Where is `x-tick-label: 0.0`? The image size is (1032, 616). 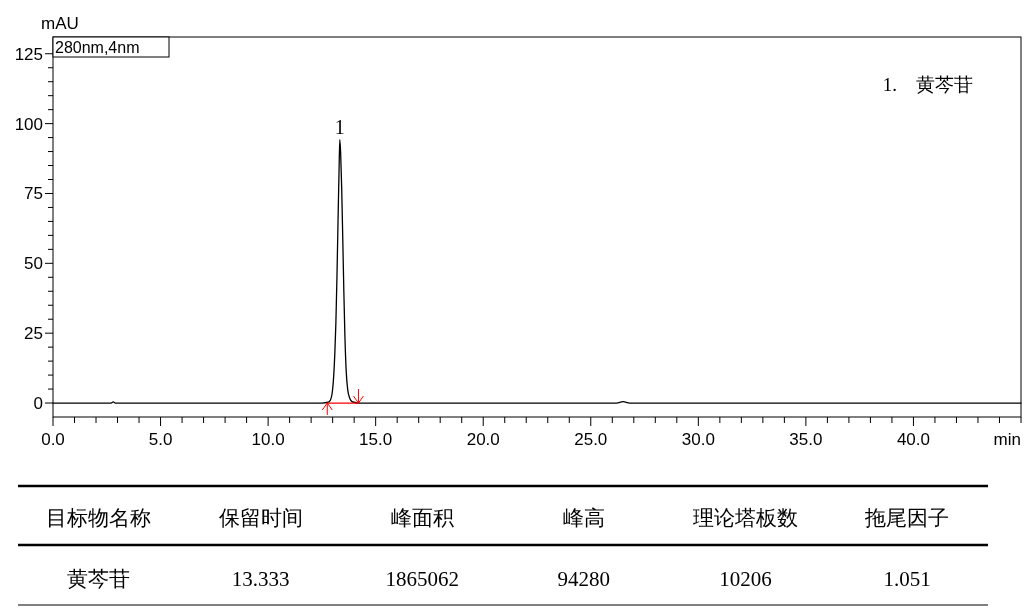 x-tick-label: 0.0 is located at coordinates (53, 439).